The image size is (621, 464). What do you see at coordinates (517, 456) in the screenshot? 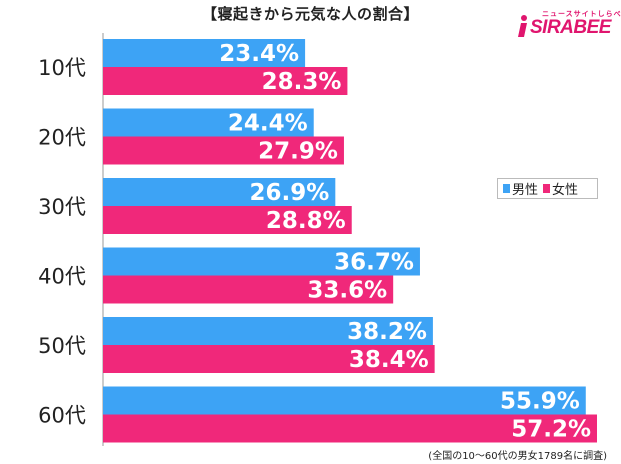
I see `footnote: (全国の10〜60代の男女1789名に調査)` at bounding box center [517, 456].